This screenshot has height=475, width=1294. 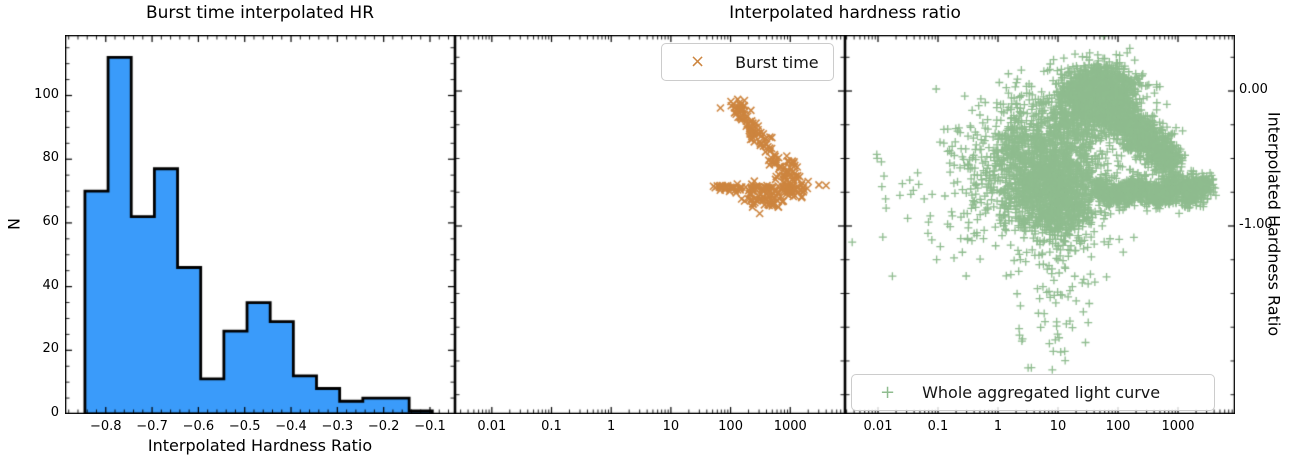 What do you see at coordinates (1253, 89) in the screenshot?
I see `right-y-tick-label: 0.00` at bounding box center [1253, 89].